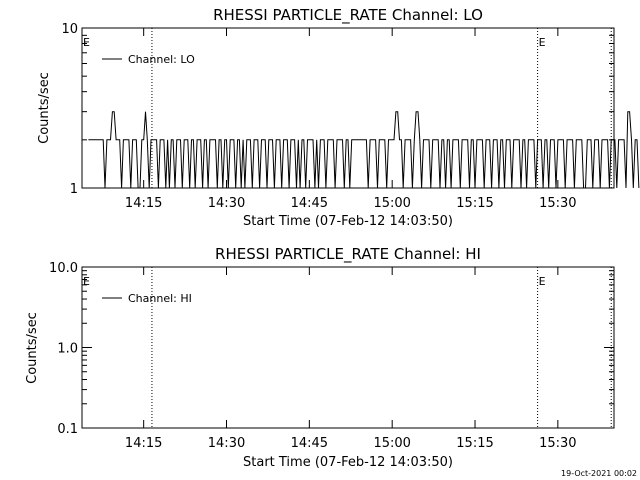 This screenshot has width=640, height=480. Describe the element at coordinates (348, 254) in the screenshot. I see `chart-title-hi: RHESSI PARTICLE_RATE Channel: HI` at that location.